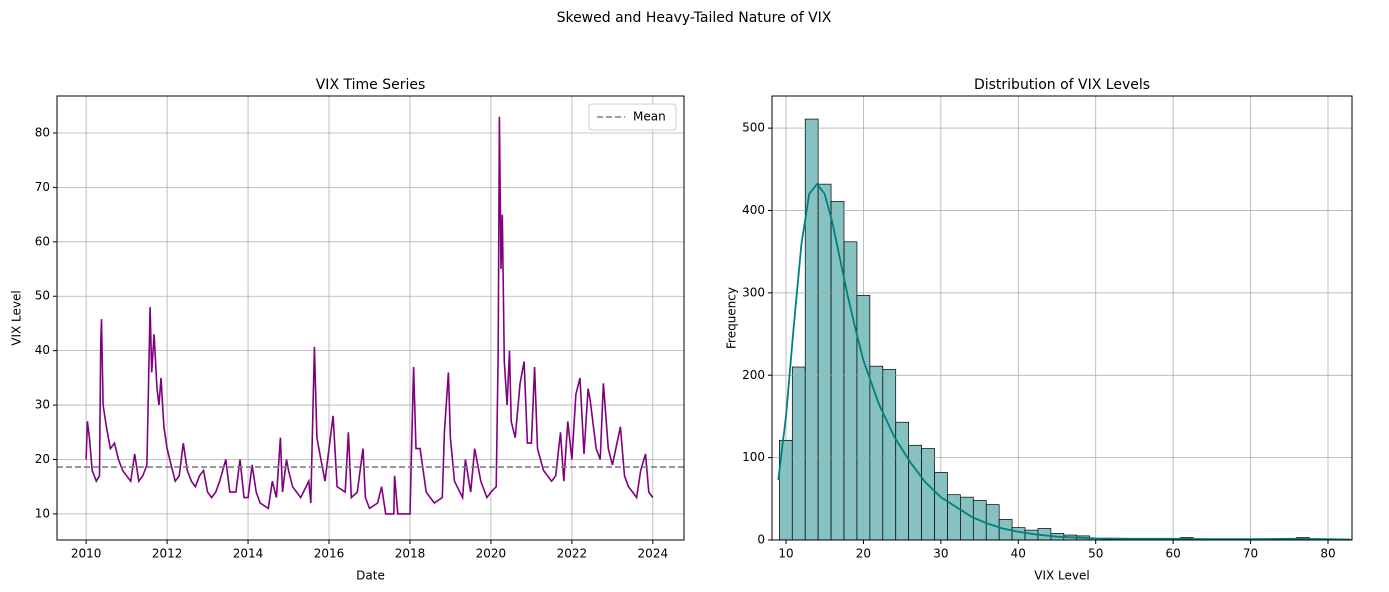 This screenshot has width=1389, height=592. Describe the element at coordinates (410, 554) in the screenshot. I see `x-tick-label: 2018` at that location.